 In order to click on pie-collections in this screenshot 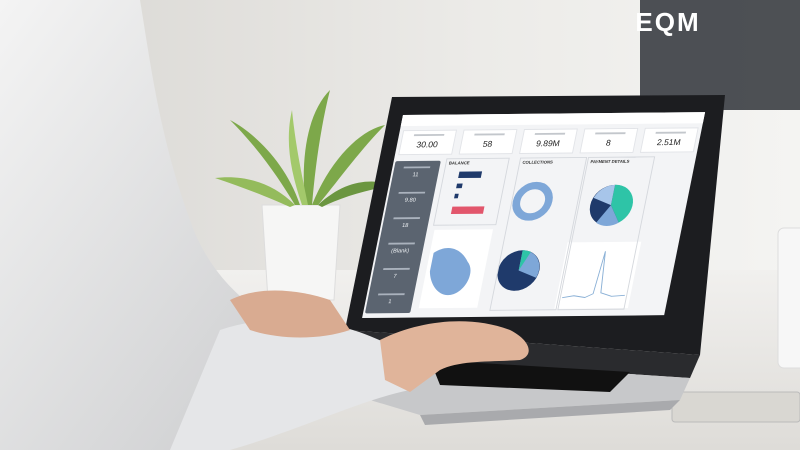, I will do `click(518, 270)`.